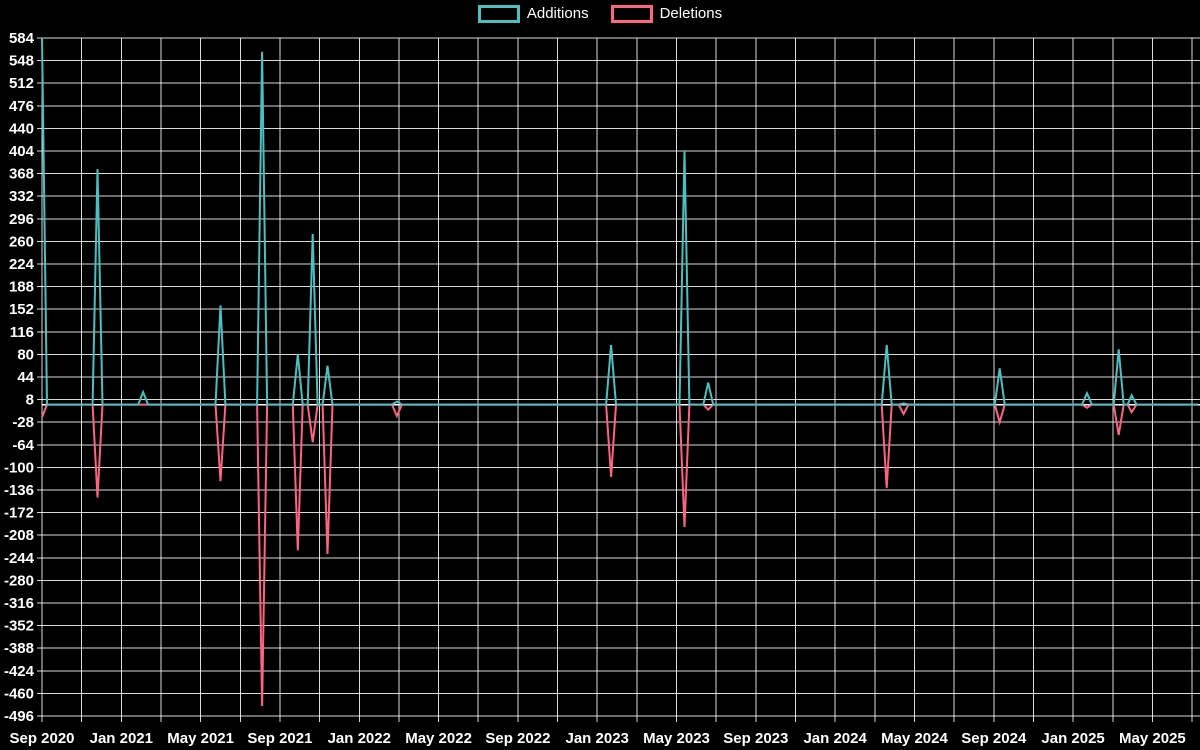 The height and width of the screenshot is (750, 1200). I want to click on svg-text: Jan 2021, so click(121, 738).